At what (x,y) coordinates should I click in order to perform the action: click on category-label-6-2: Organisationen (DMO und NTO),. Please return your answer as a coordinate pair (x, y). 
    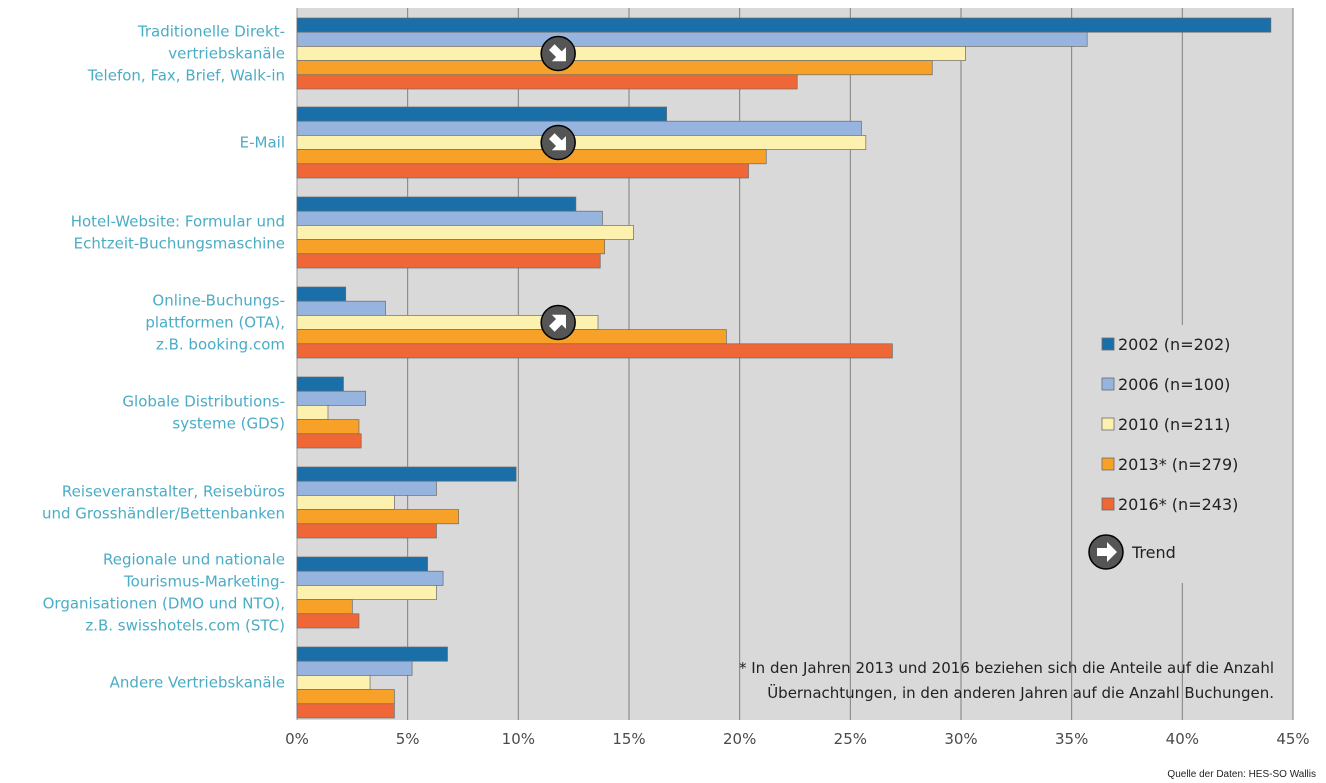
    Looking at the image, I should click on (164, 604).